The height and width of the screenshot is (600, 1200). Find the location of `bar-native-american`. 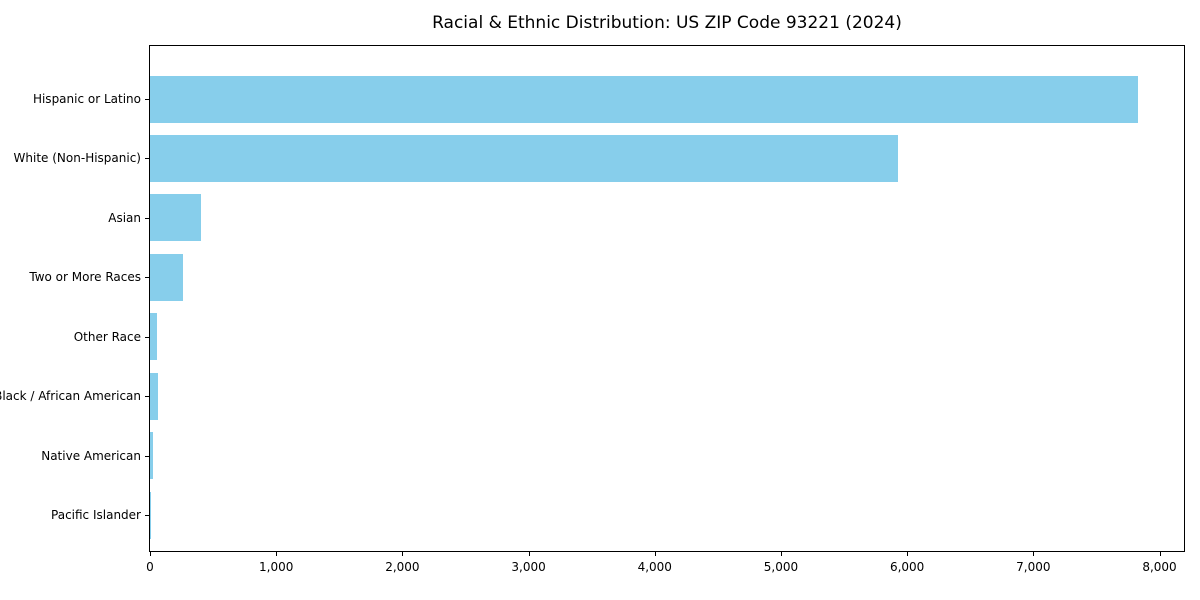

bar-native-american is located at coordinates (152, 456).